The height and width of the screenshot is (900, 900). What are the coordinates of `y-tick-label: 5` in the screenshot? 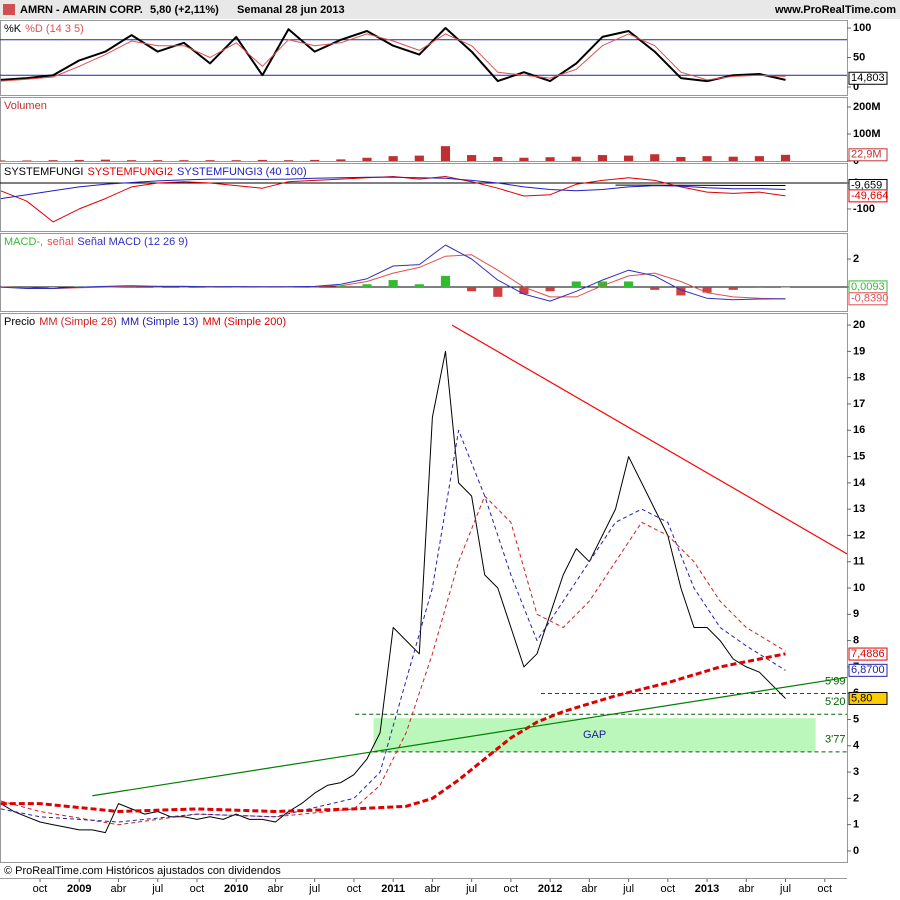 It's located at (856, 719).